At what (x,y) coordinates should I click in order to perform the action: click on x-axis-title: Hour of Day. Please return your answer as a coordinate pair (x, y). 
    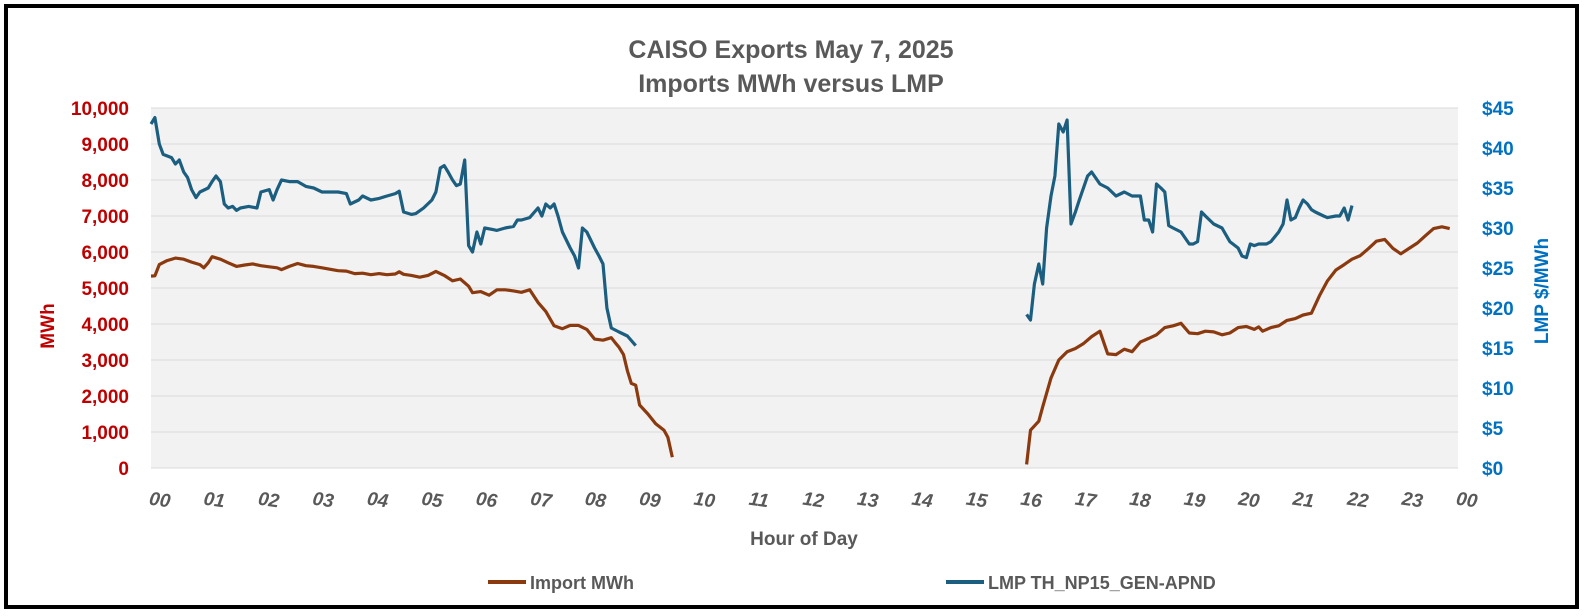
    Looking at the image, I should click on (804, 539).